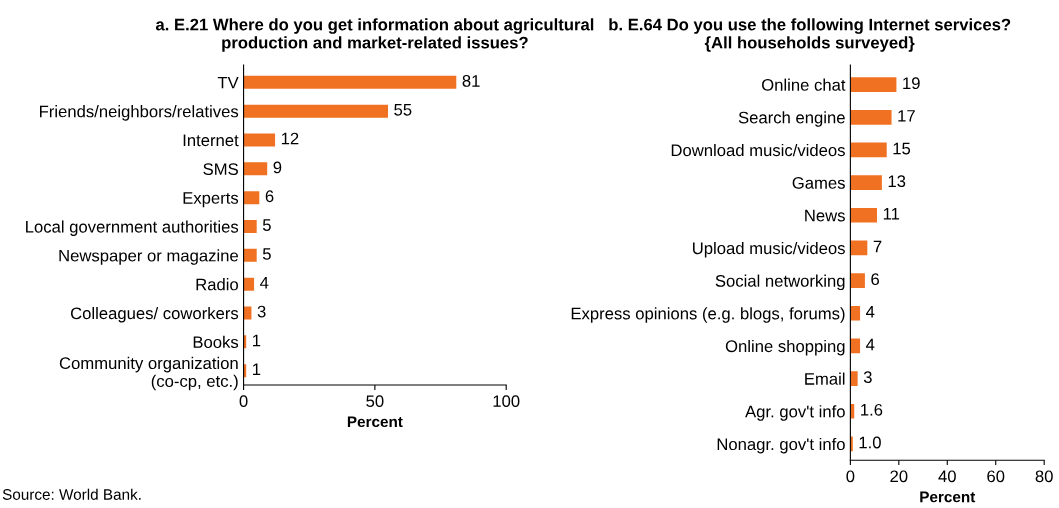  Describe the element at coordinates (148, 373) in the screenshot. I see `y-tick-label: Community organization (co-cp, etc.)` at that location.